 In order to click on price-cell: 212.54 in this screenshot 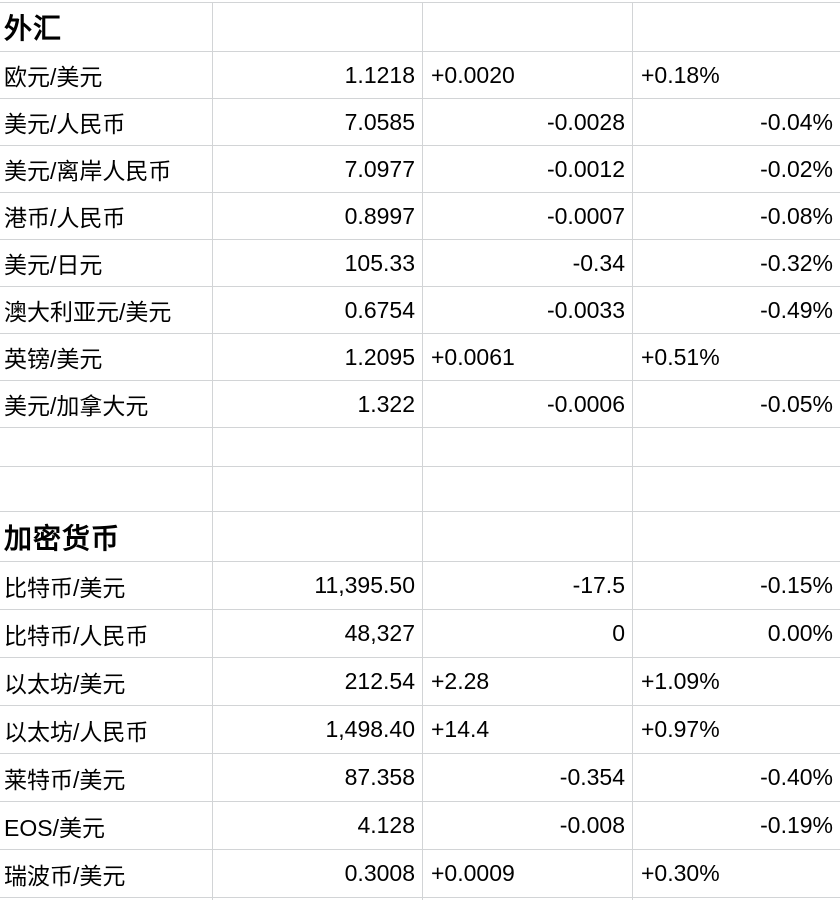, I will do `click(318, 681)`.